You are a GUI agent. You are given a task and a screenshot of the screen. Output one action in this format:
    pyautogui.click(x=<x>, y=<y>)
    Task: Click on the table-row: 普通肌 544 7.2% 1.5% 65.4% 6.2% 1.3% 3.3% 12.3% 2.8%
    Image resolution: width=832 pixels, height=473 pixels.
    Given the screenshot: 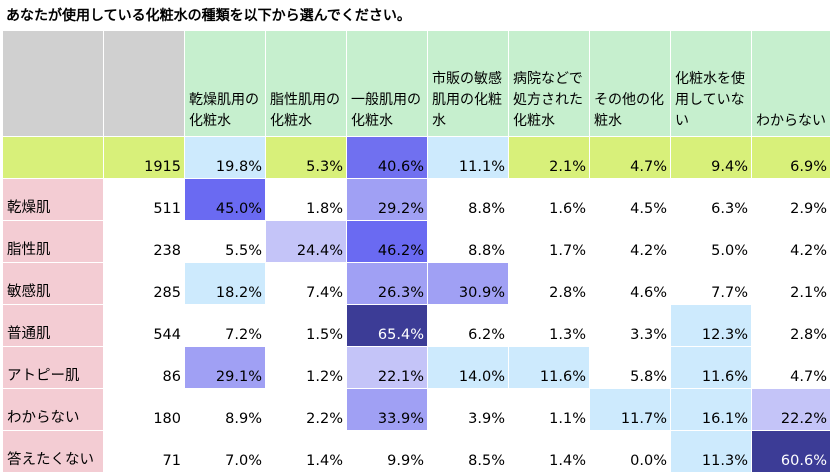 What is the action you would take?
    pyautogui.click(x=416, y=325)
    